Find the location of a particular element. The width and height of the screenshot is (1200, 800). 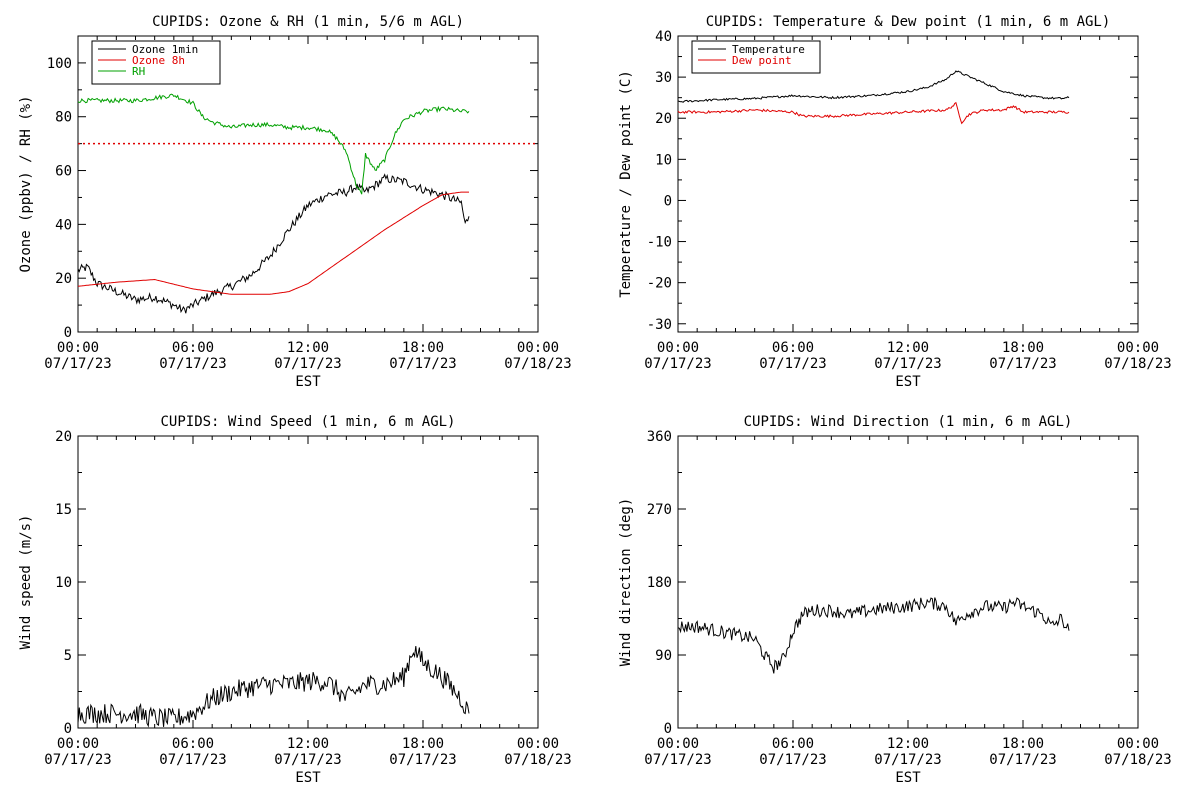

chart-title: CUPIDS: Wind Direction (1 min, 6 m AGL) is located at coordinates (908, 422).